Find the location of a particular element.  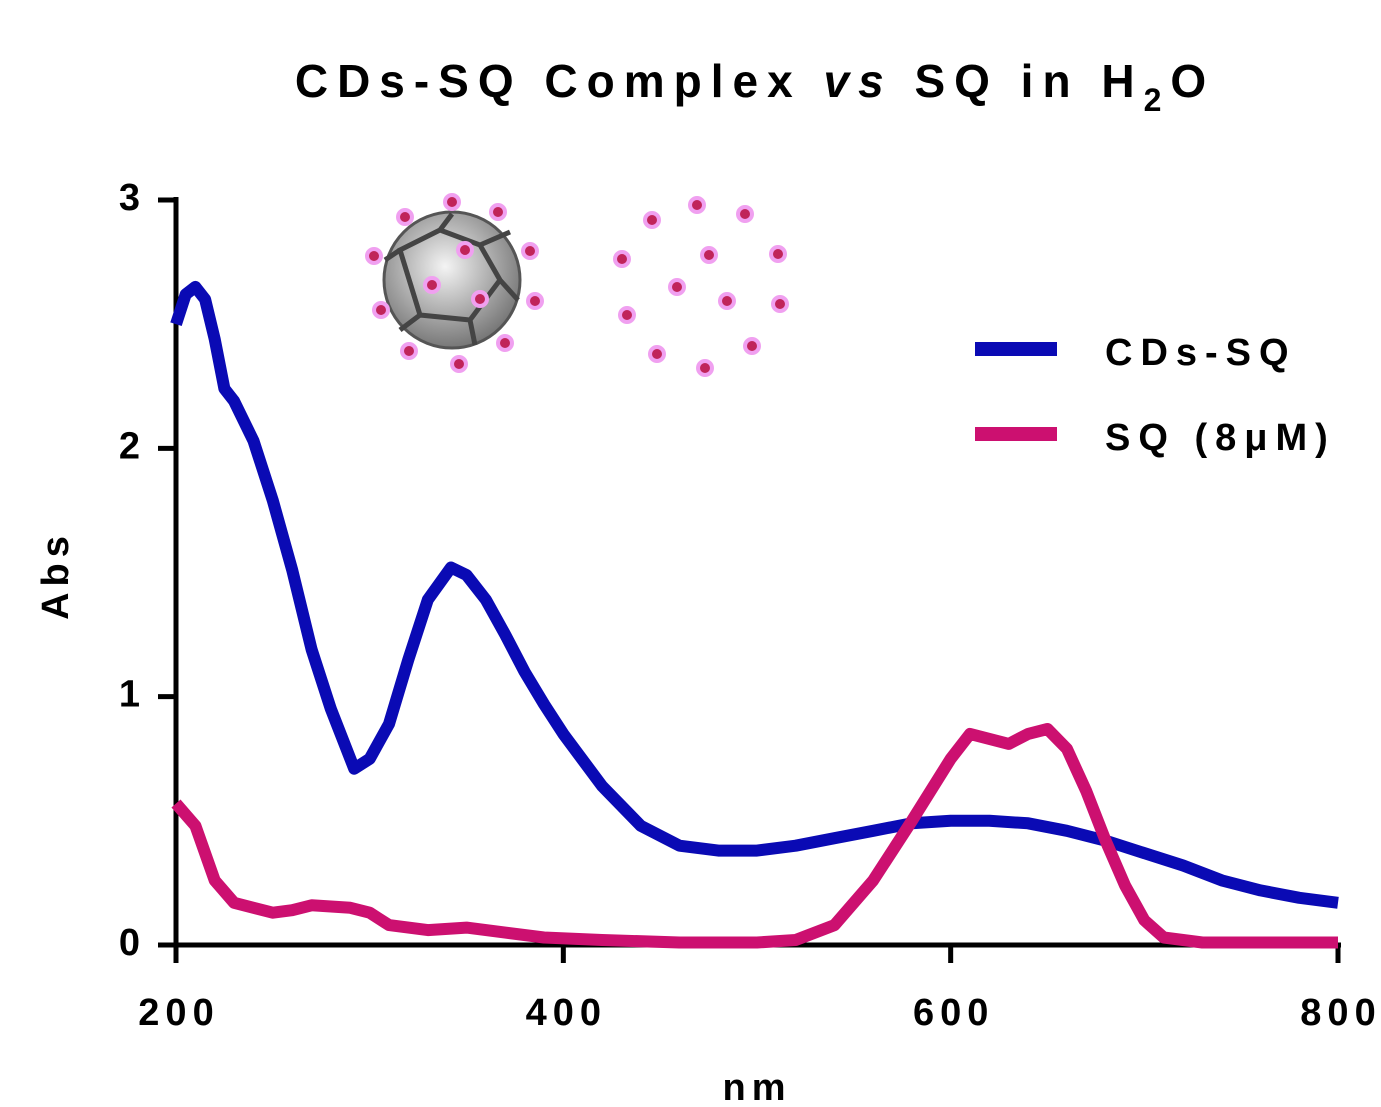

y-tick-label: 1 is located at coordinates (132, 695).